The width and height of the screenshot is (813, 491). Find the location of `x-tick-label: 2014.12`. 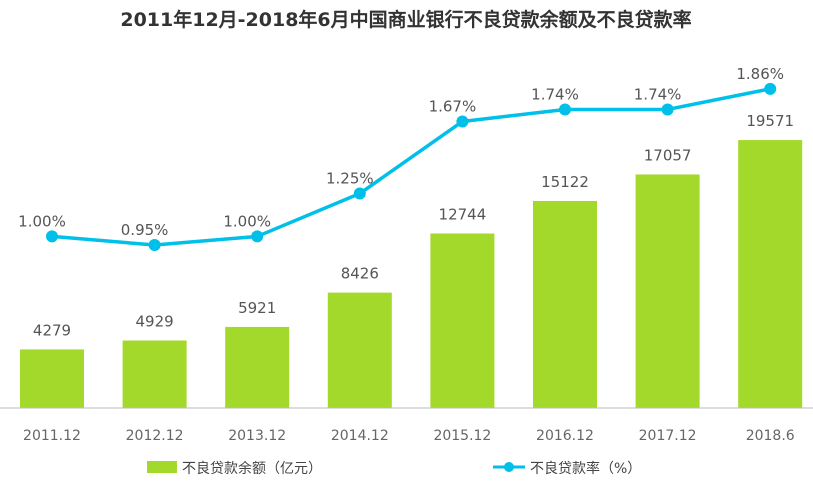

x-tick-label: 2014.12 is located at coordinates (360, 436).